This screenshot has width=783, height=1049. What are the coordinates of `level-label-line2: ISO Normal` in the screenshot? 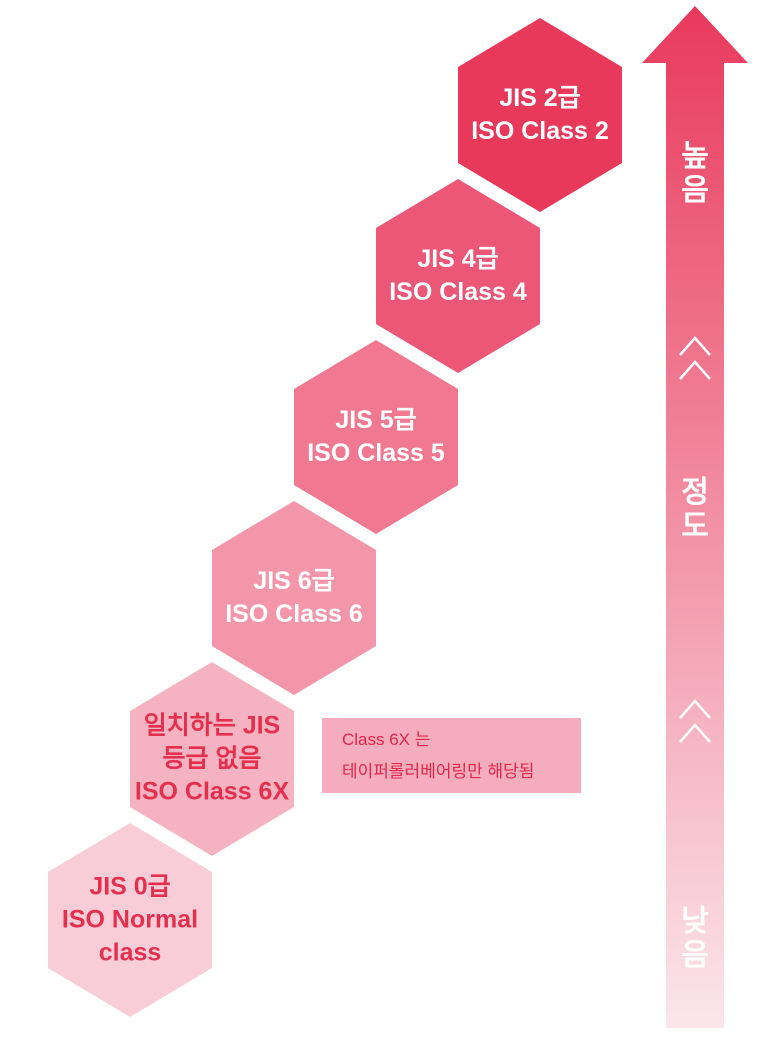 It's located at (130, 919).